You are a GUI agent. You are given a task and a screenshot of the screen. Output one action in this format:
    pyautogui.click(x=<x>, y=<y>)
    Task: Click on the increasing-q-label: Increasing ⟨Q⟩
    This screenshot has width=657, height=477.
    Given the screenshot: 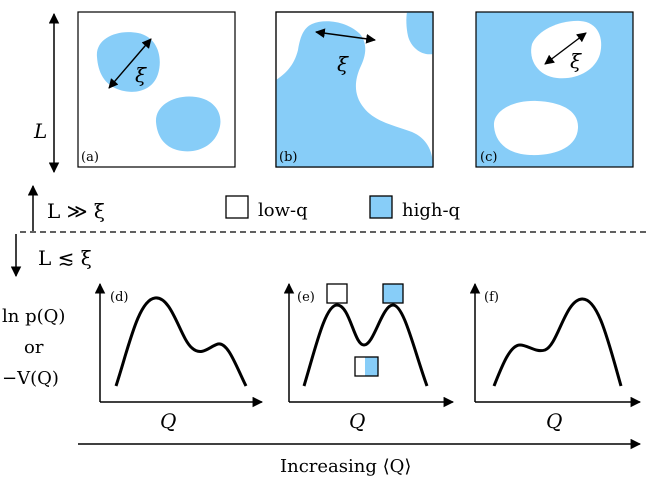 What is the action you would take?
    pyautogui.click(x=345, y=466)
    